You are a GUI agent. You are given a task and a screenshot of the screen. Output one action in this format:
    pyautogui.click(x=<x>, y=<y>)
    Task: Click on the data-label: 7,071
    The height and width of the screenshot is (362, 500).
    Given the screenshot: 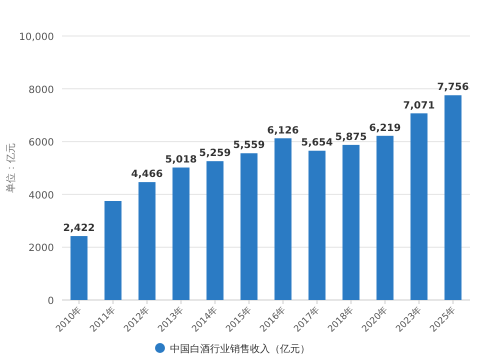 What is the action you would take?
    pyautogui.click(x=419, y=106)
    